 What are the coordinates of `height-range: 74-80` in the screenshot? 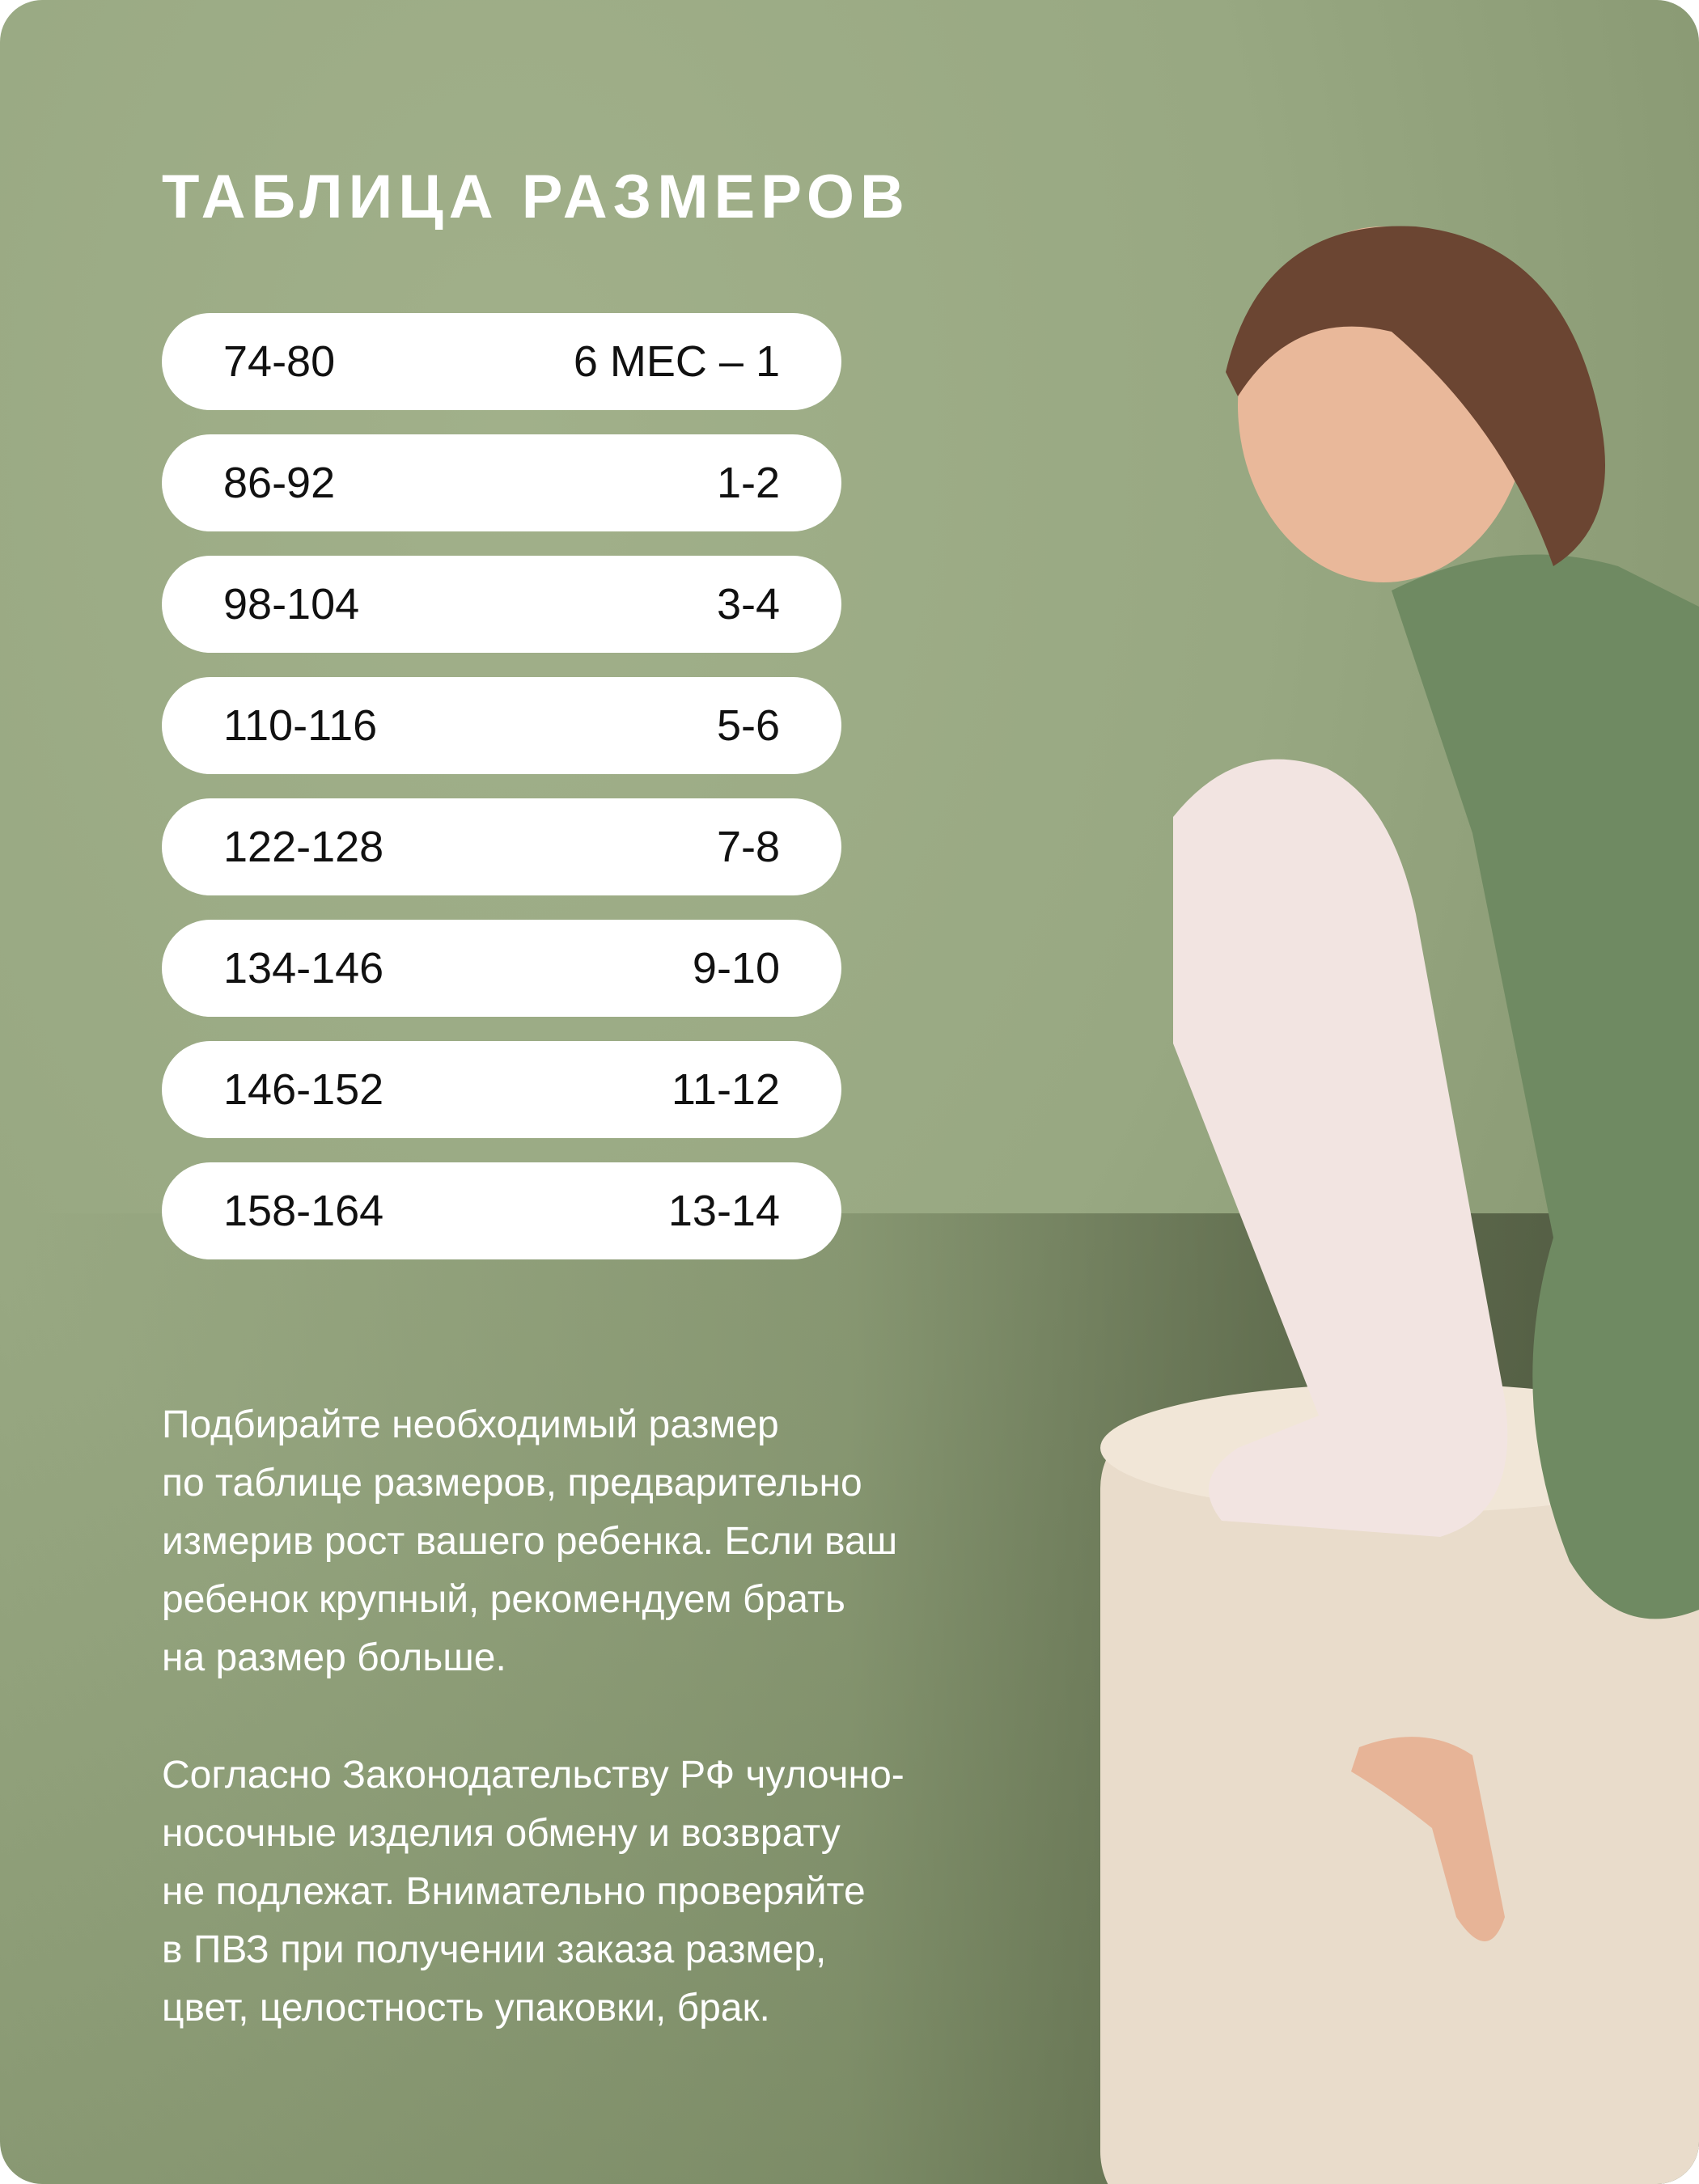 It's located at (279, 361).